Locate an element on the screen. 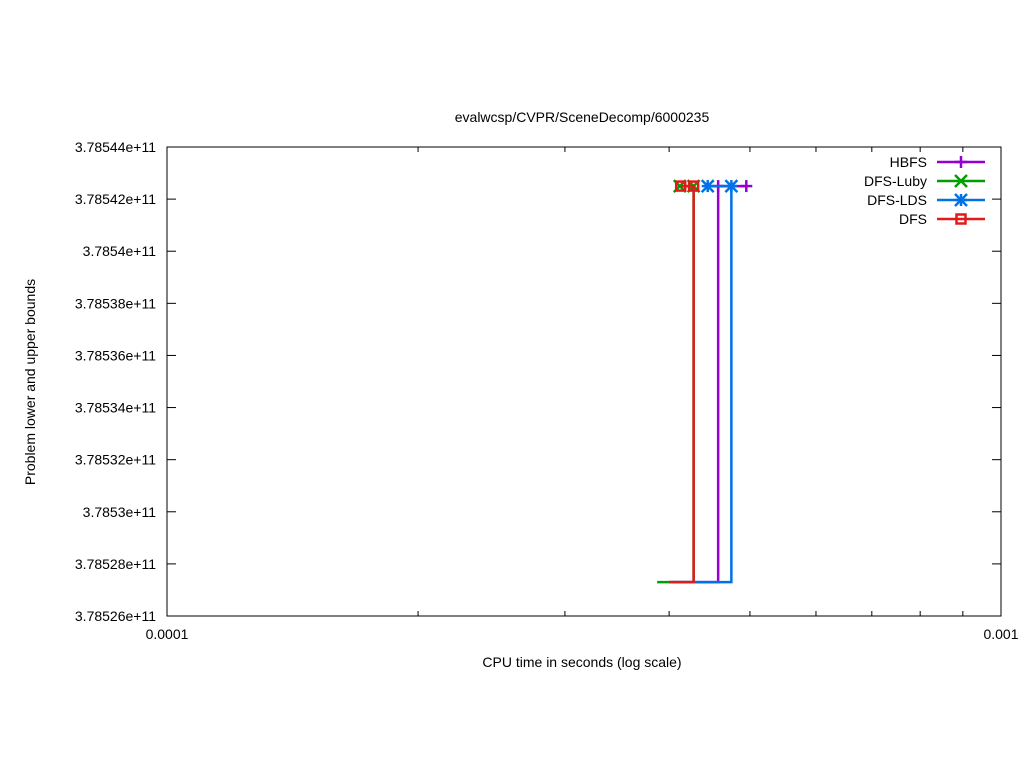  legend-item: DFS is located at coordinates (942, 219).